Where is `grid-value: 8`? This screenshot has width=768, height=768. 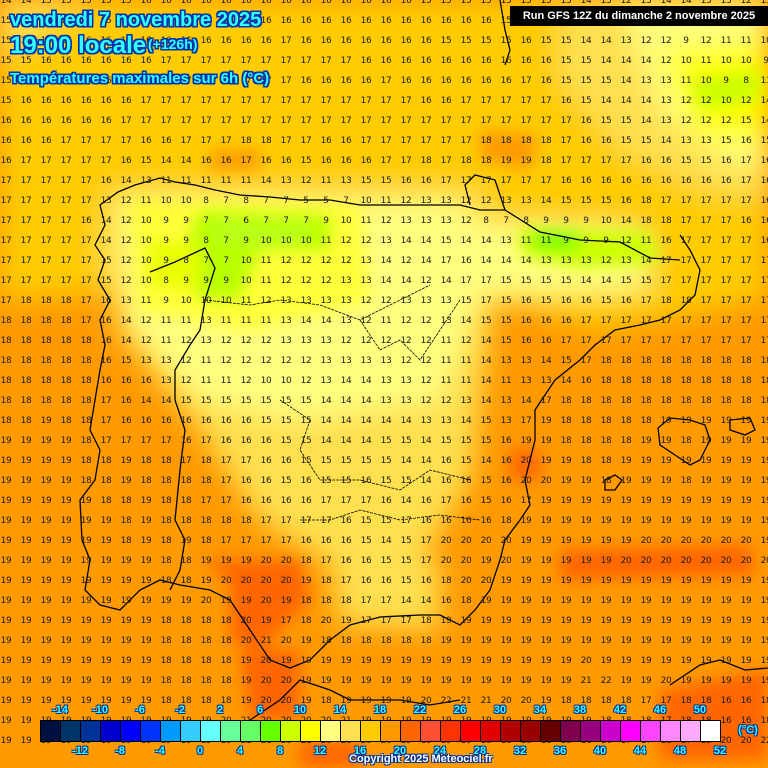
grid-value: 8 is located at coordinates (486, 221).